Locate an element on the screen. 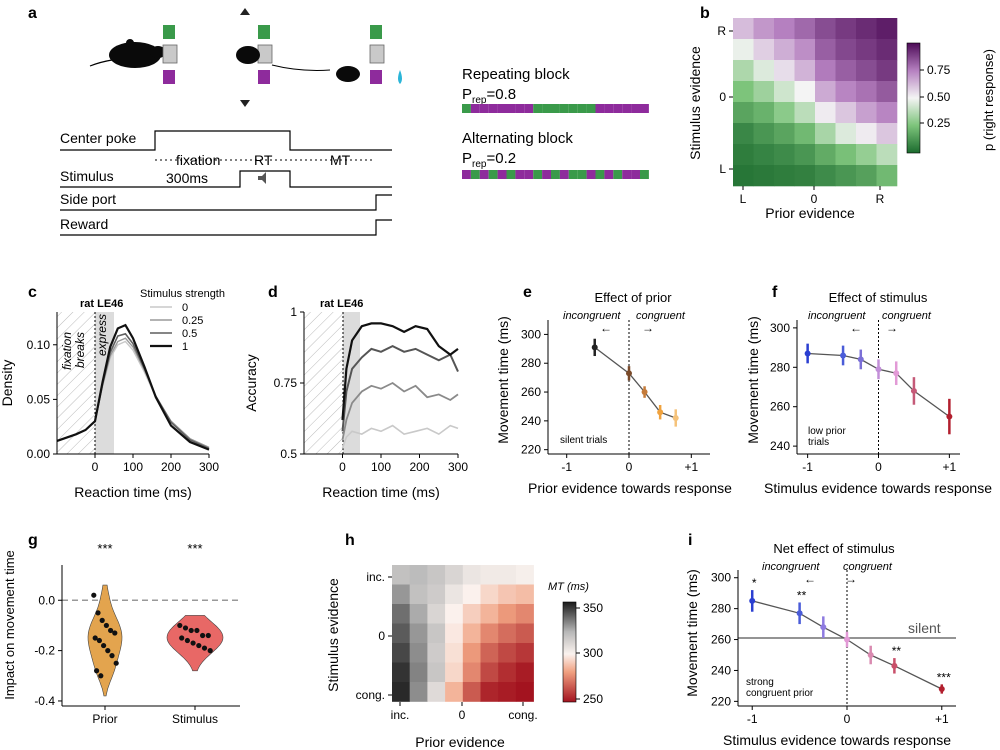 This screenshot has height=750, width=1000. e-ytick: 220 is located at coordinates (531, 450).